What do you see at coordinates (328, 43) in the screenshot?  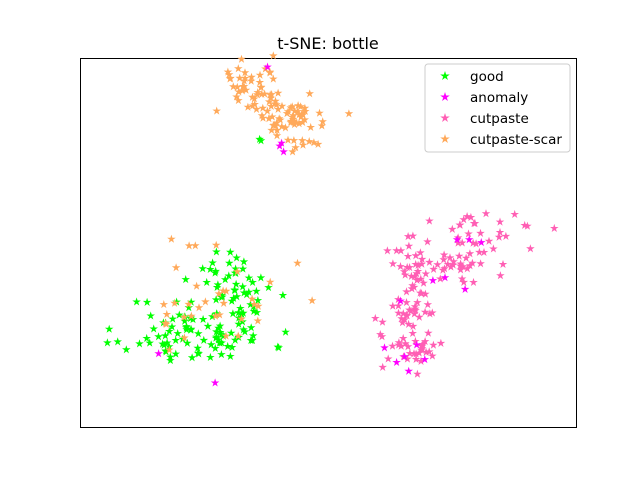 I see `chart-title: t-SNE: bottle` at bounding box center [328, 43].